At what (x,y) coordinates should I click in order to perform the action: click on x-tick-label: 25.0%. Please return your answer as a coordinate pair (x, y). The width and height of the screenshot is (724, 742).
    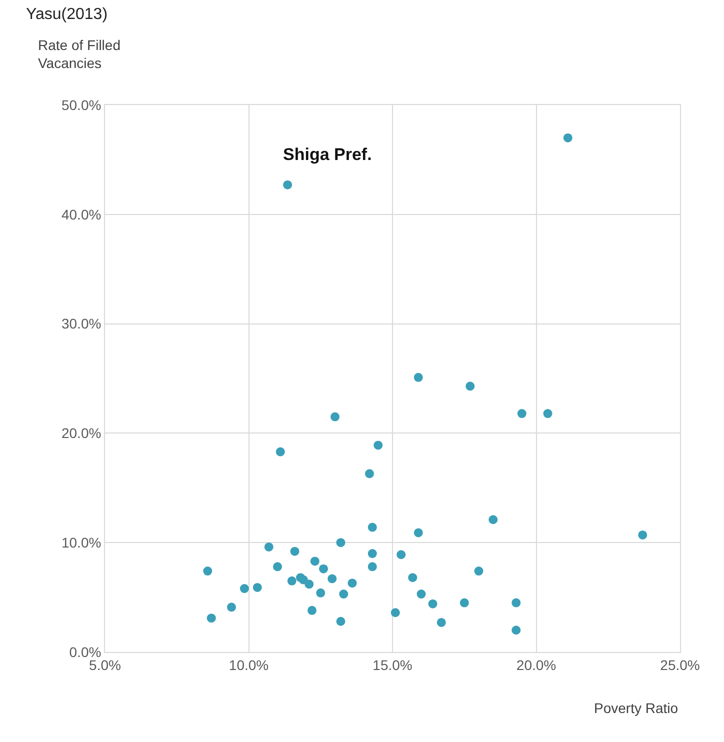
    Looking at the image, I should click on (680, 664).